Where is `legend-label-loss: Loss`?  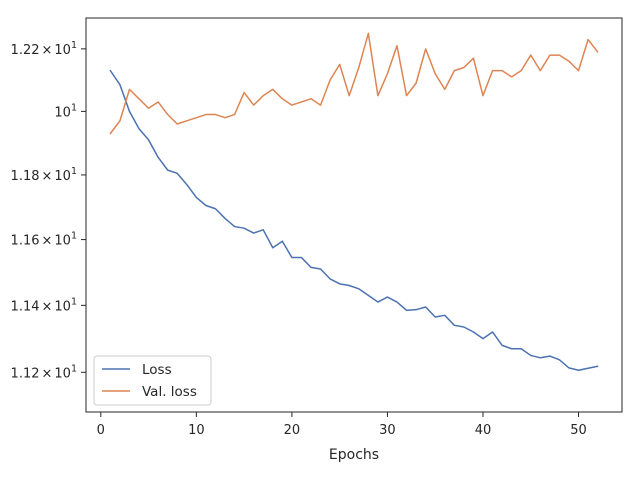 legend-label-loss: Loss is located at coordinates (157, 370).